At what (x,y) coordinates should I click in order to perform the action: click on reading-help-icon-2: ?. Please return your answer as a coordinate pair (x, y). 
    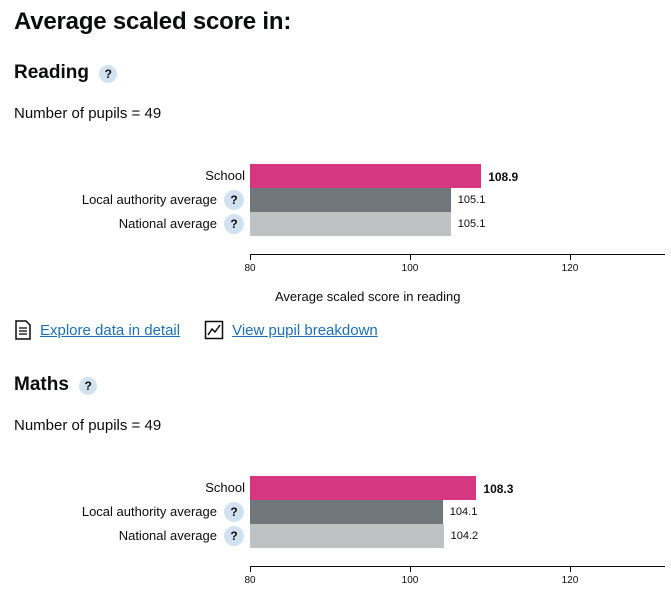
    Looking at the image, I should click on (234, 224).